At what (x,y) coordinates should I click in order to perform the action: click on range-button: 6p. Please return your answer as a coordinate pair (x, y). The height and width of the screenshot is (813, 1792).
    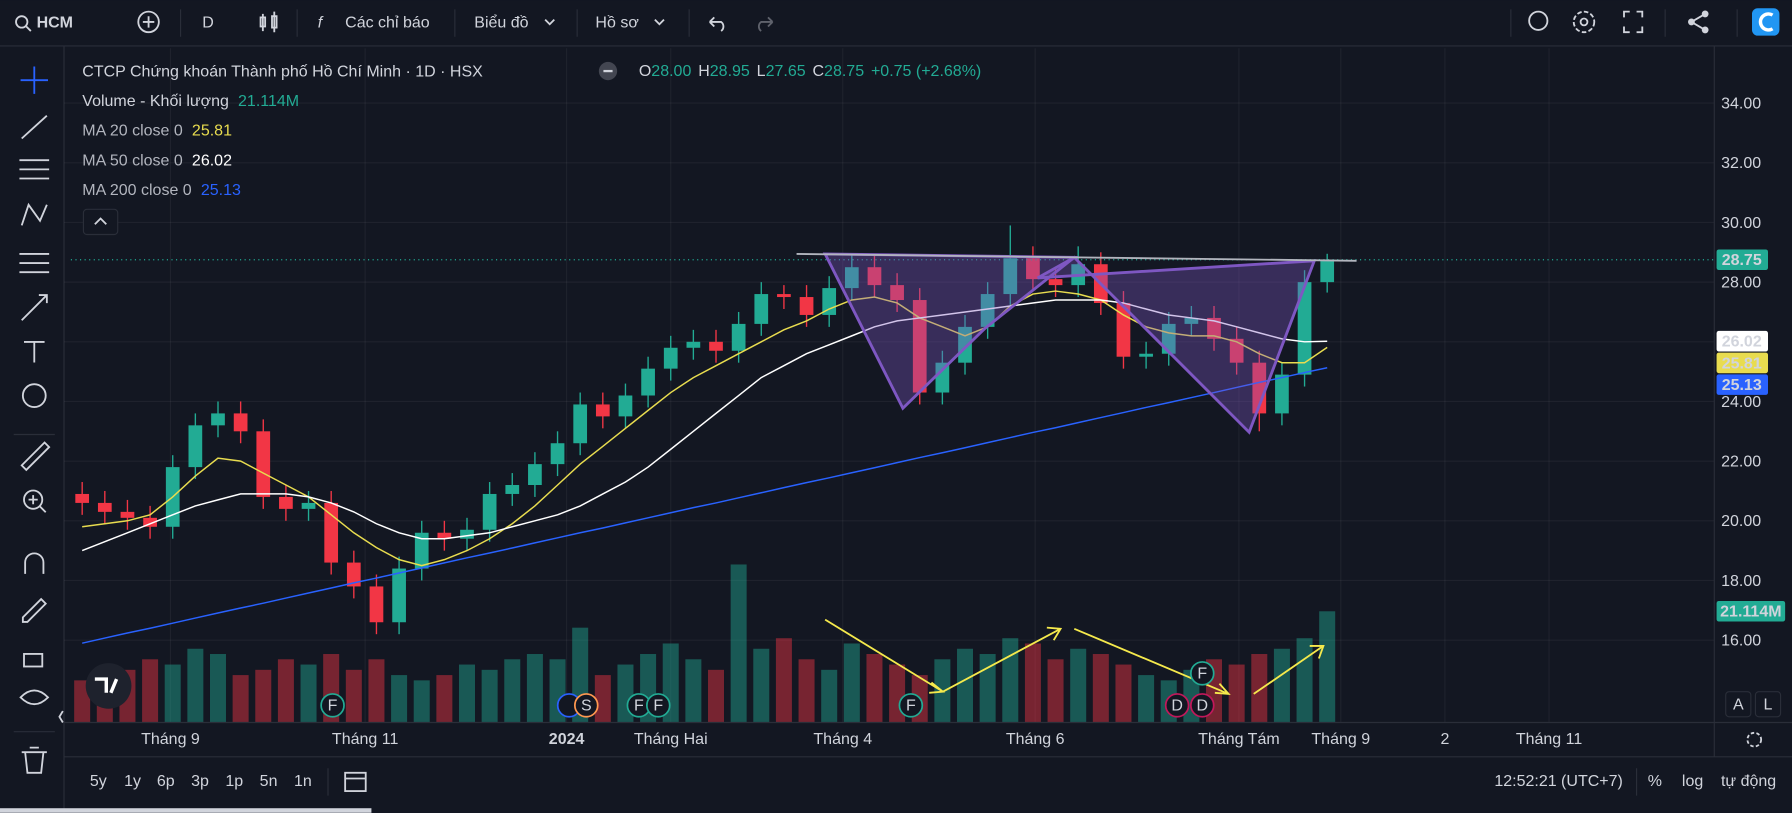
    Looking at the image, I should click on (166, 781).